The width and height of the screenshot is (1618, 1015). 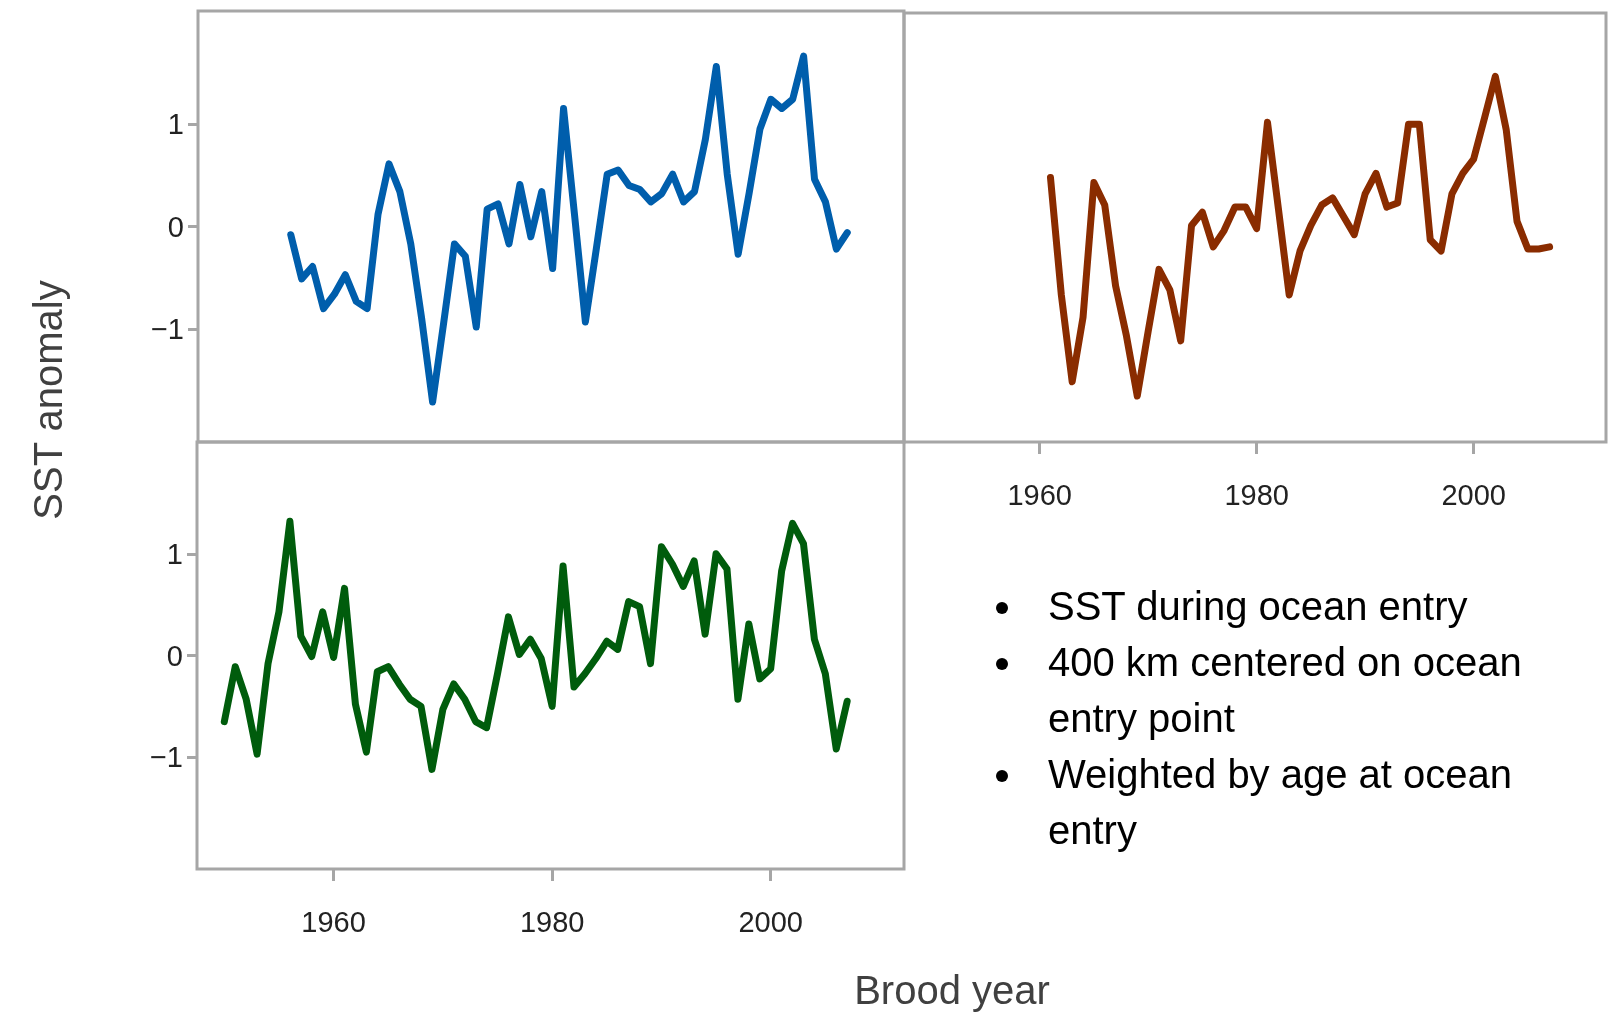 What do you see at coordinates (1285, 690) in the screenshot?
I see `text: 400 km centered on ocean entry point` at bounding box center [1285, 690].